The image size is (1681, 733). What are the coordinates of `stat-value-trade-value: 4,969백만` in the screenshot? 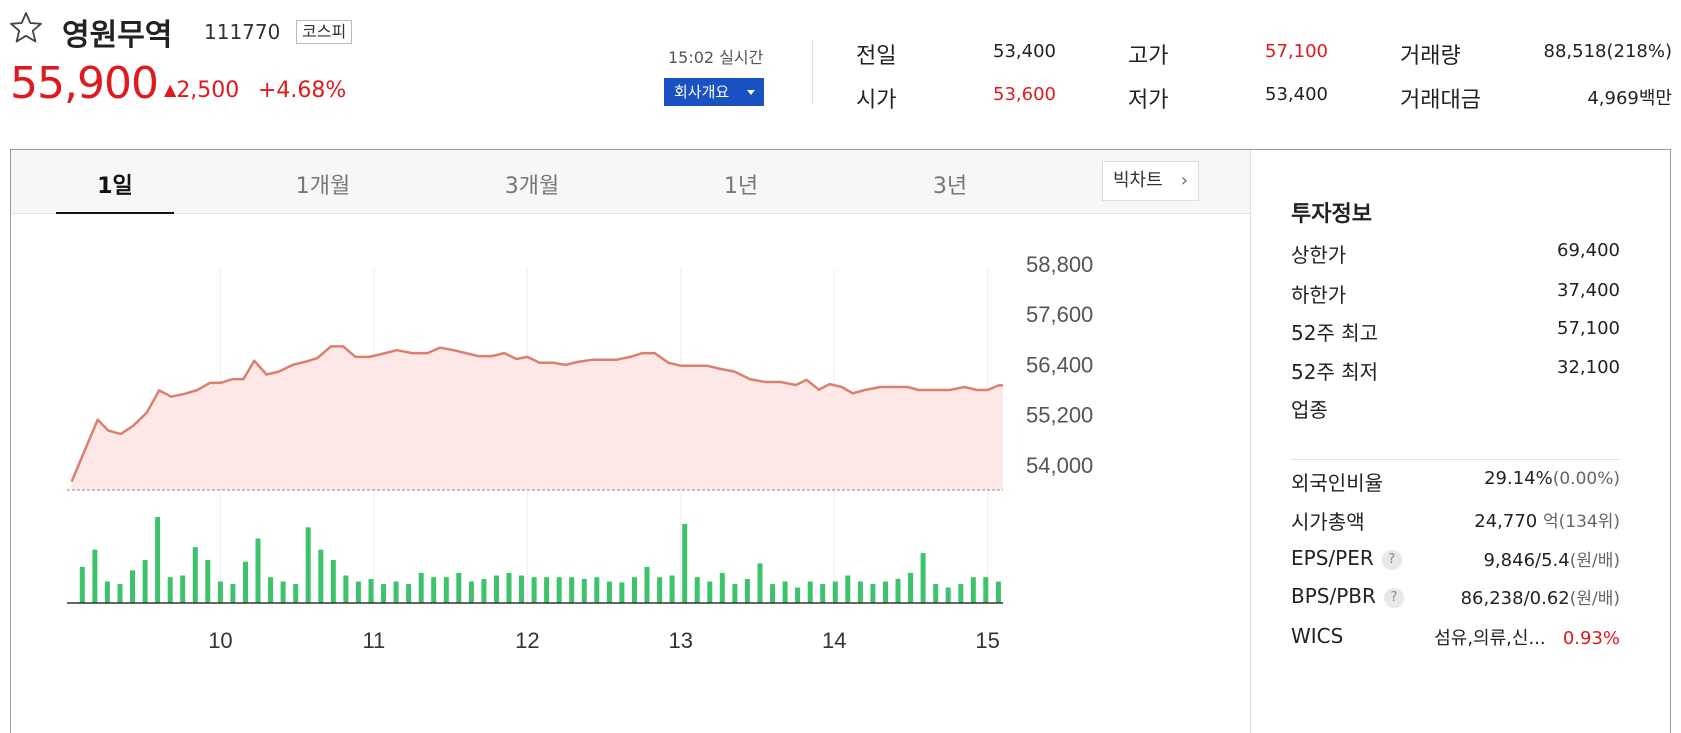 It's located at (1629, 98).